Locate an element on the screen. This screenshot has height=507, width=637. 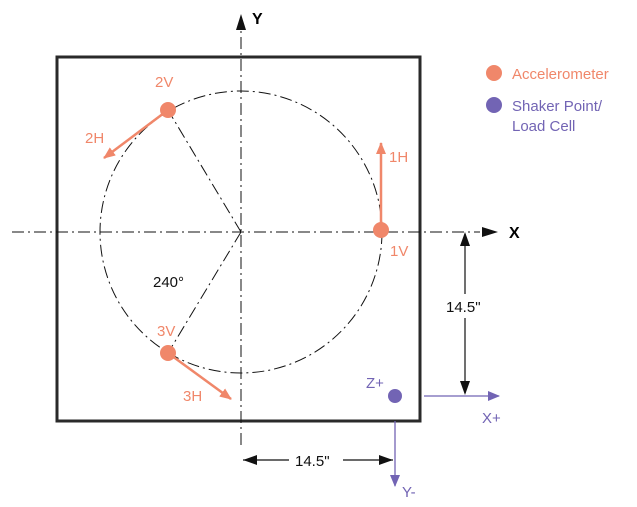
horizontal-dimension-label-bg is located at coordinates (316, 460).